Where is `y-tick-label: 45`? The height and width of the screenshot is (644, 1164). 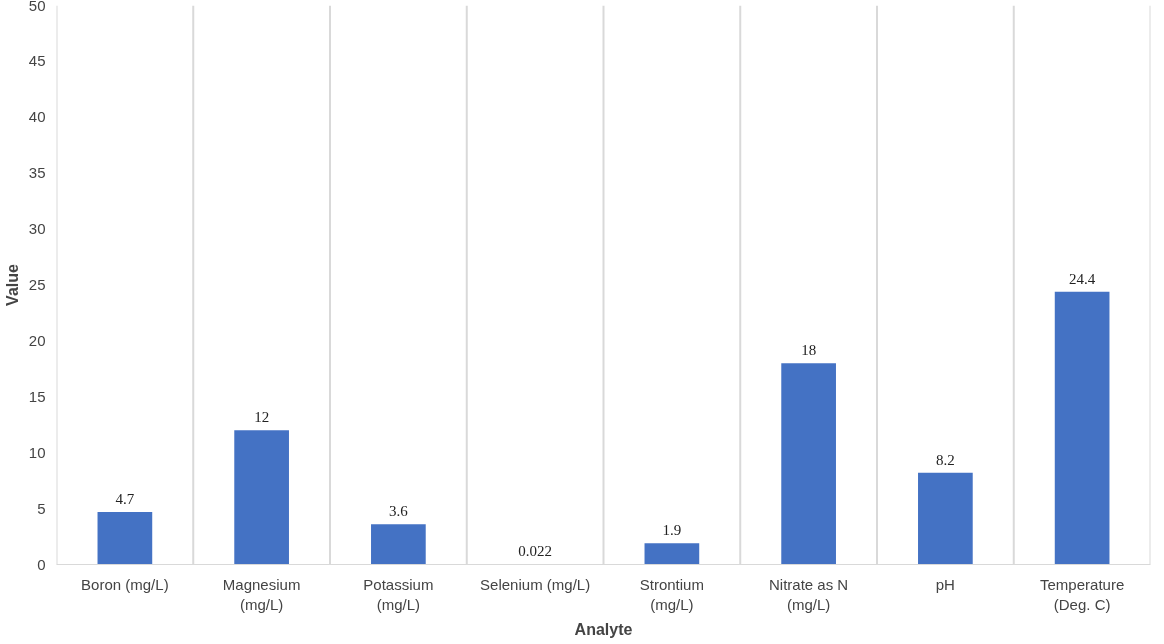
y-tick-label: 45 is located at coordinates (37, 61).